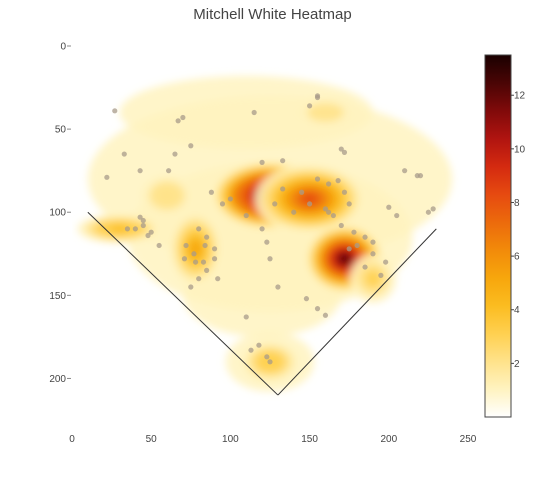  I want to click on y-tick-label: 50, so click(61, 130).